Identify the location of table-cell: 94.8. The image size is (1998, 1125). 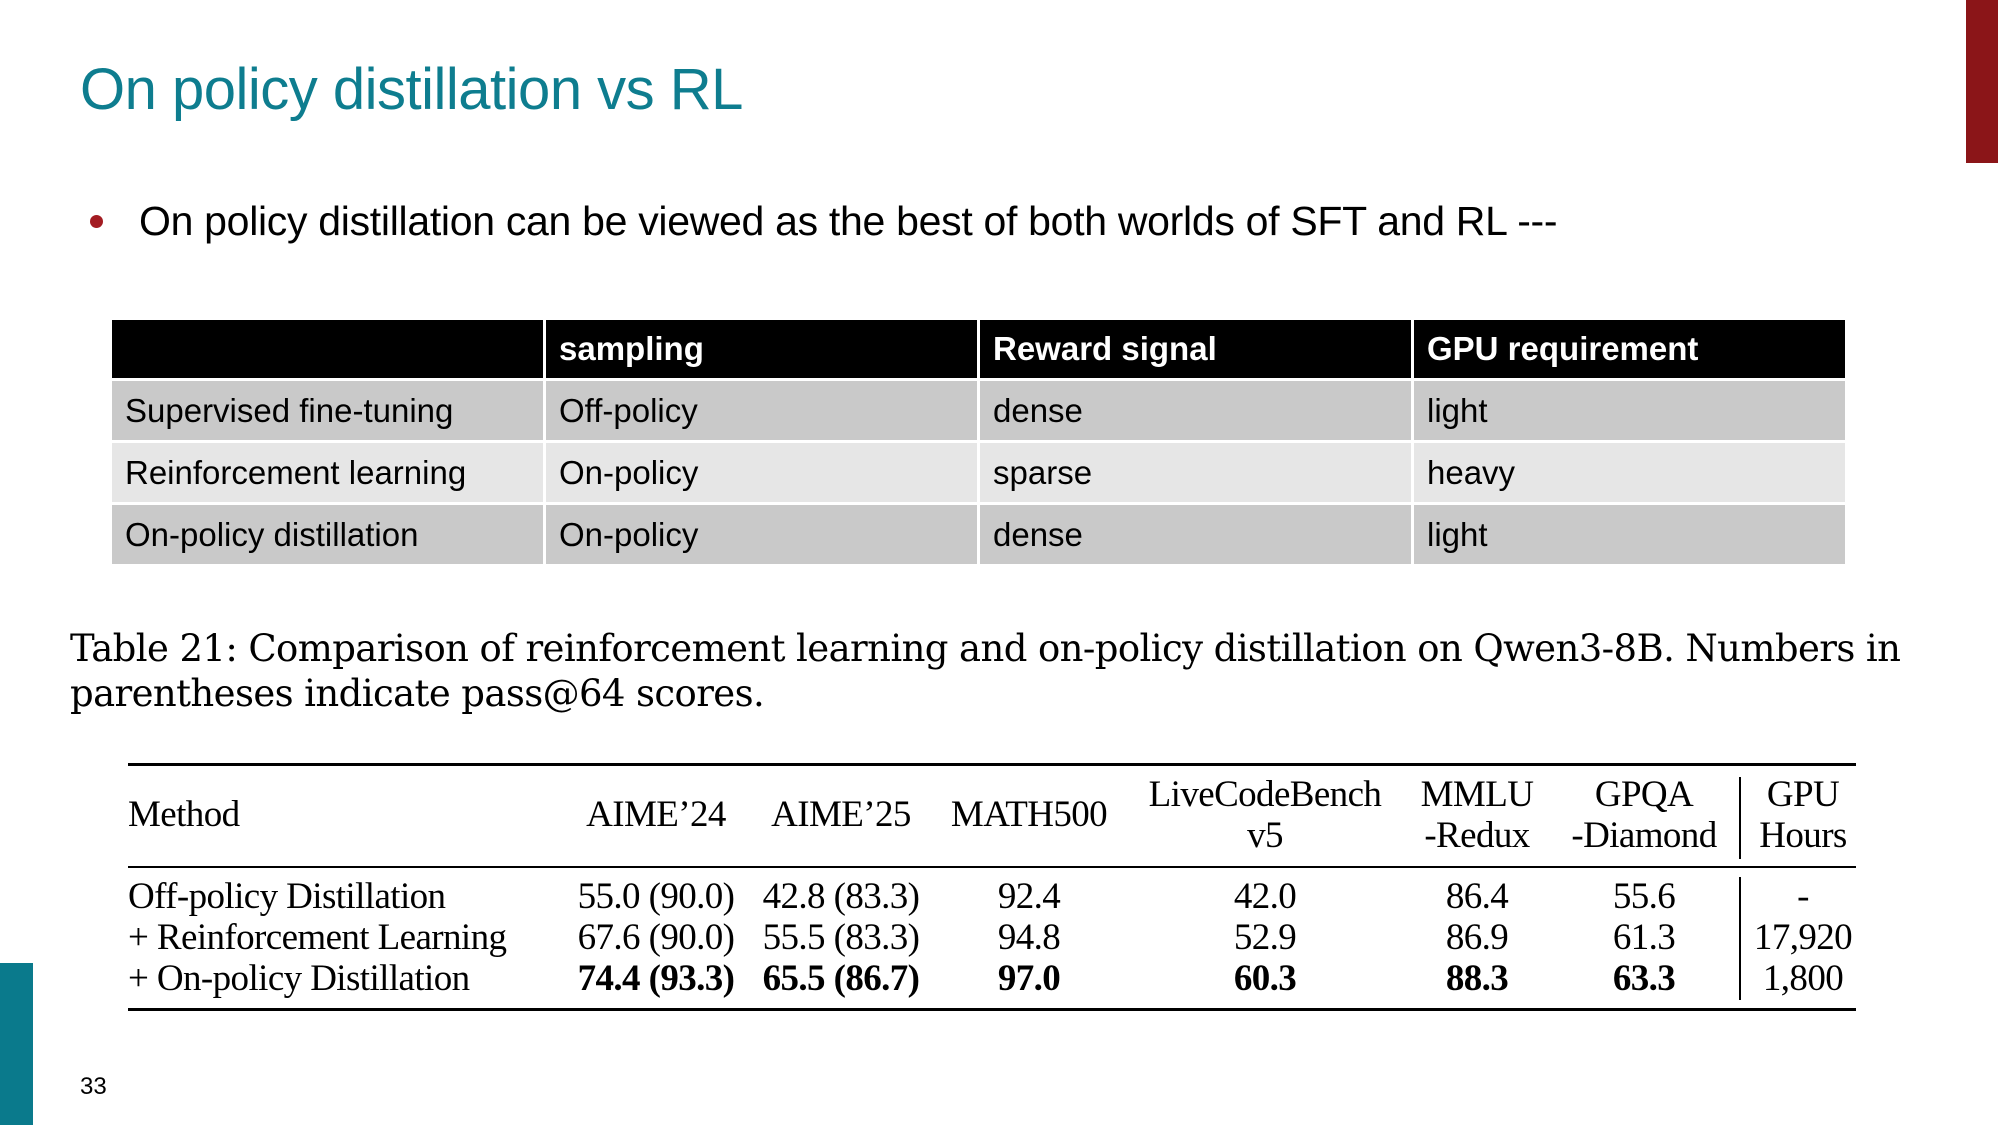
(1029, 937).